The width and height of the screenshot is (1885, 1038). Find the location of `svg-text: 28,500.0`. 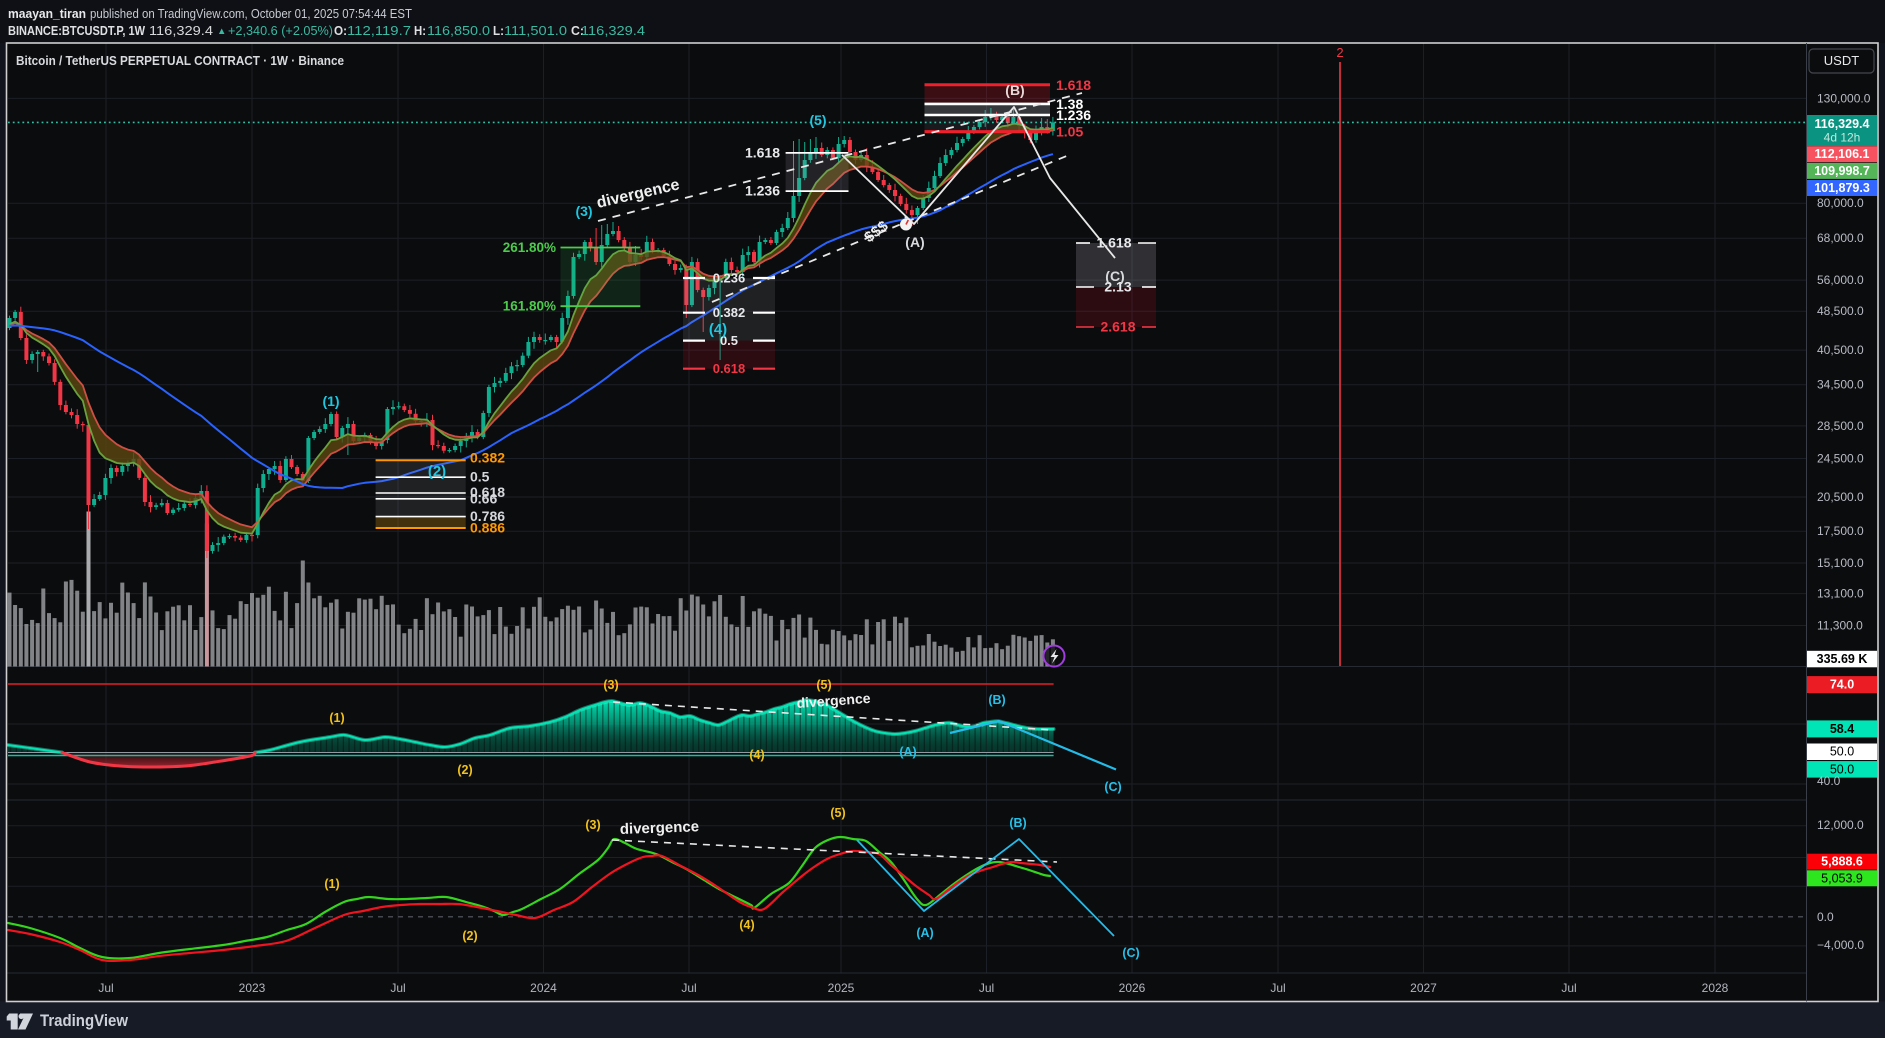

svg-text: 28,500.0 is located at coordinates (1840, 426).